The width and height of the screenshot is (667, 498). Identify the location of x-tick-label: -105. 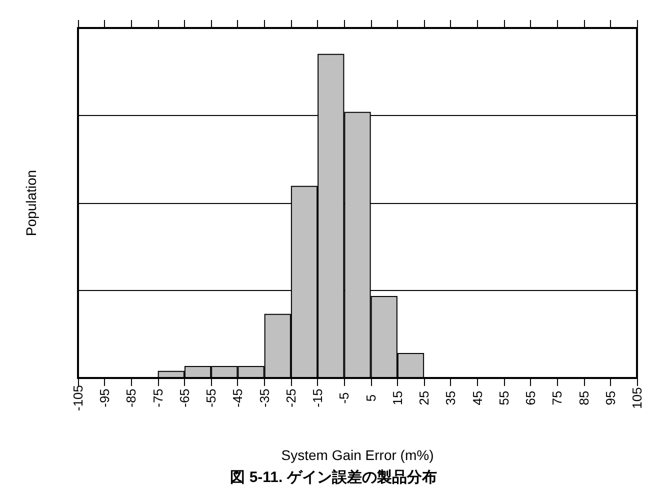
(78, 398).